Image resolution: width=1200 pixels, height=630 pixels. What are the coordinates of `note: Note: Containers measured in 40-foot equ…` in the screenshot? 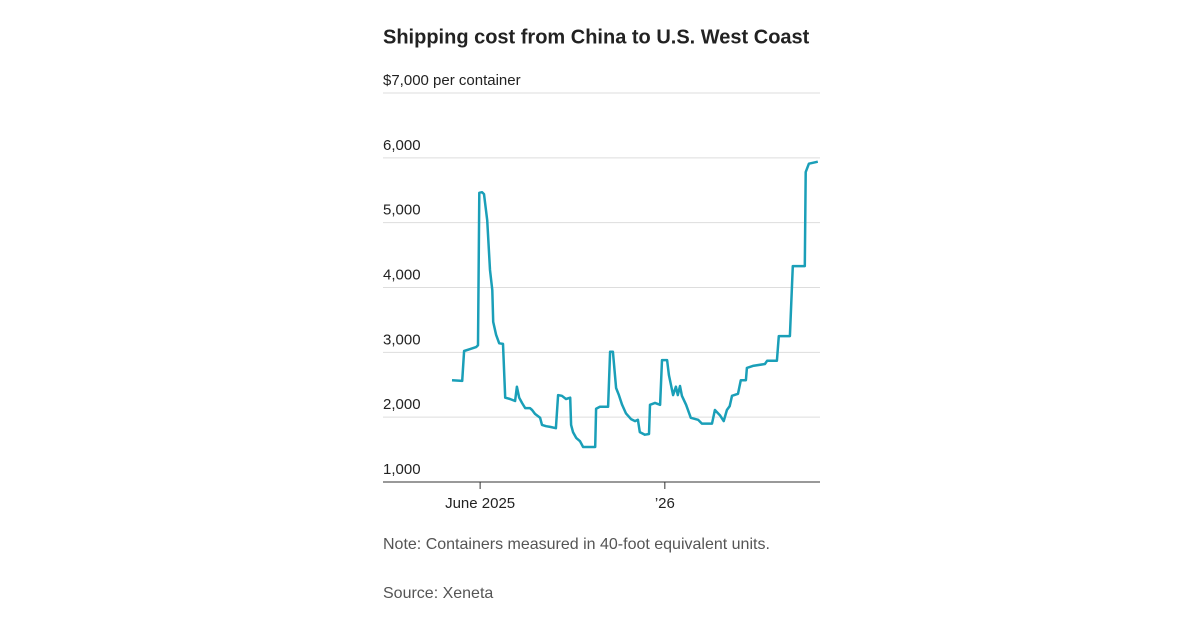 It's located at (576, 544).